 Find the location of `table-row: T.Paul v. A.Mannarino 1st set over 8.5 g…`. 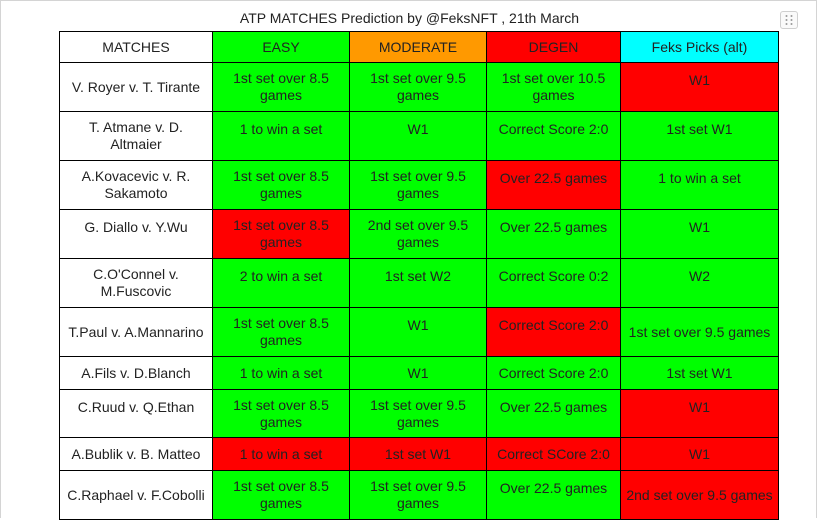

table-row: T.Paul v. A.Mannarino 1st set over 8.5 g… is located at coordinates (419, 332).